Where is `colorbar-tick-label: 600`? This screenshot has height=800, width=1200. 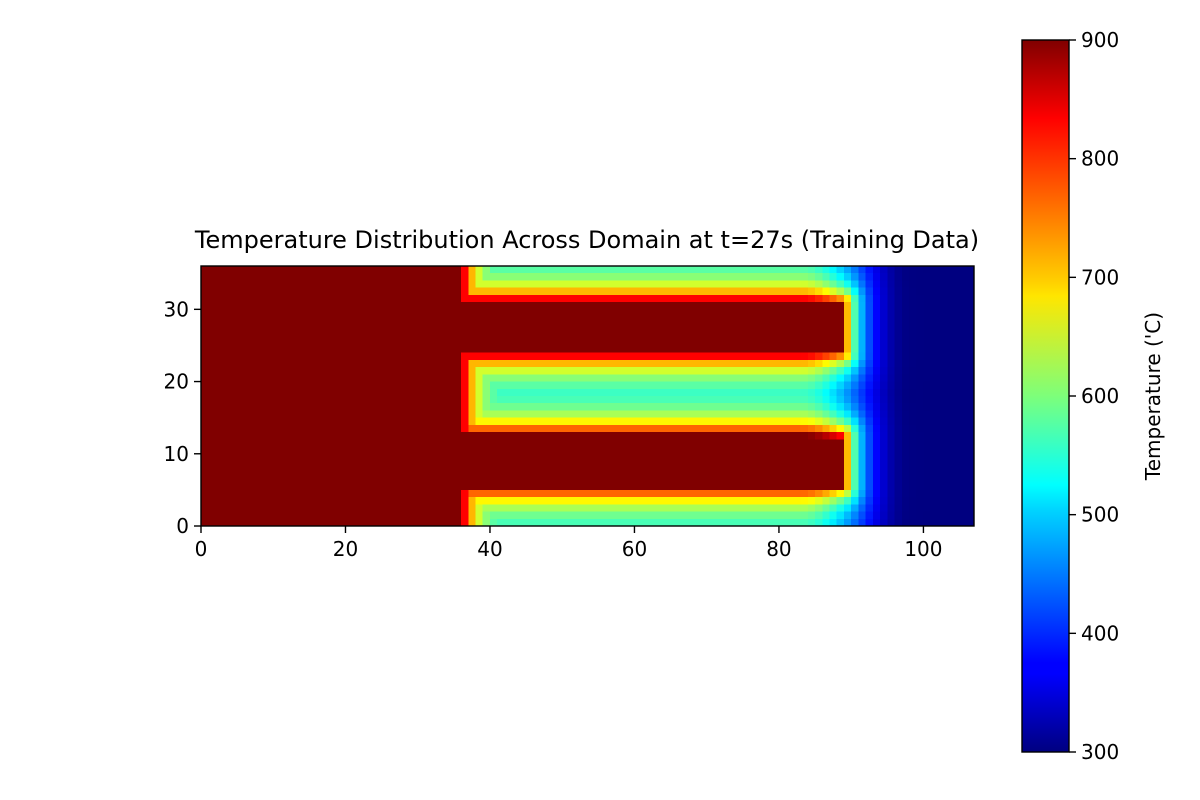 colorbar-tick-label: 600 is located at coordinates (1100, 396).